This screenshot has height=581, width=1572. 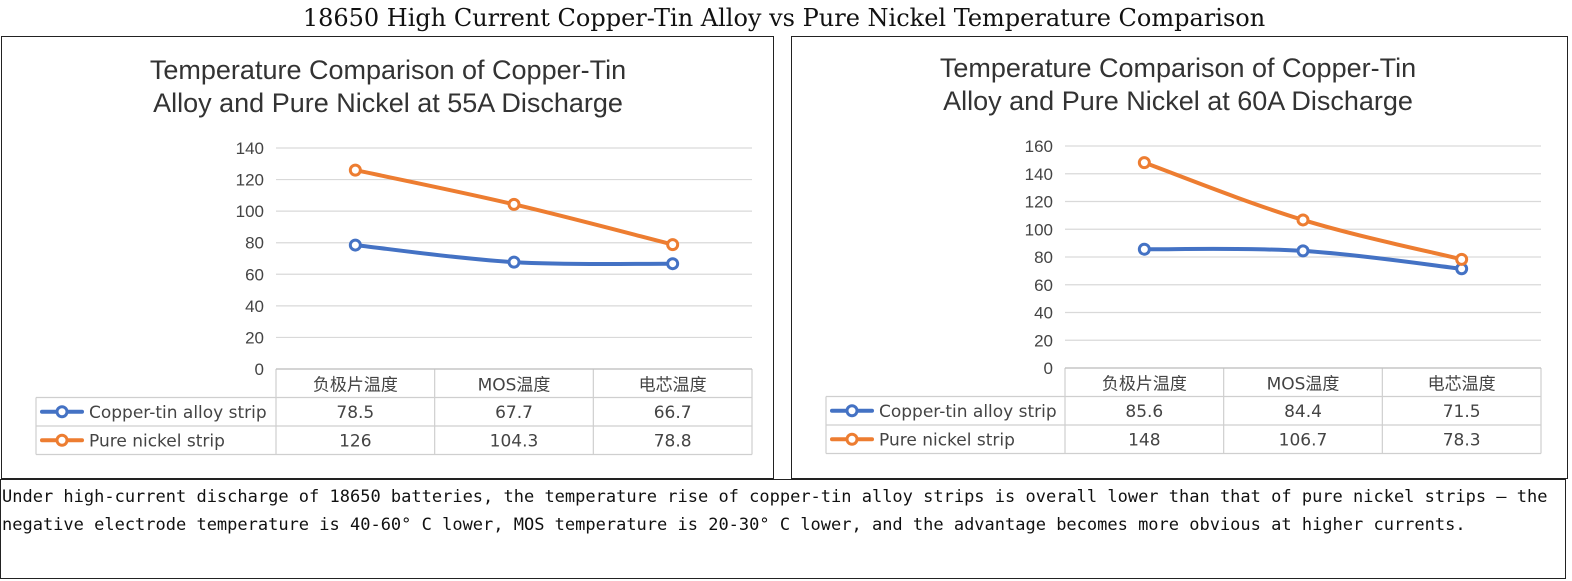 What do you see at coordinates (1303, 440) in the screenshot?
I see `data-table-value: 106.7` at bounding box center [1303, 440].